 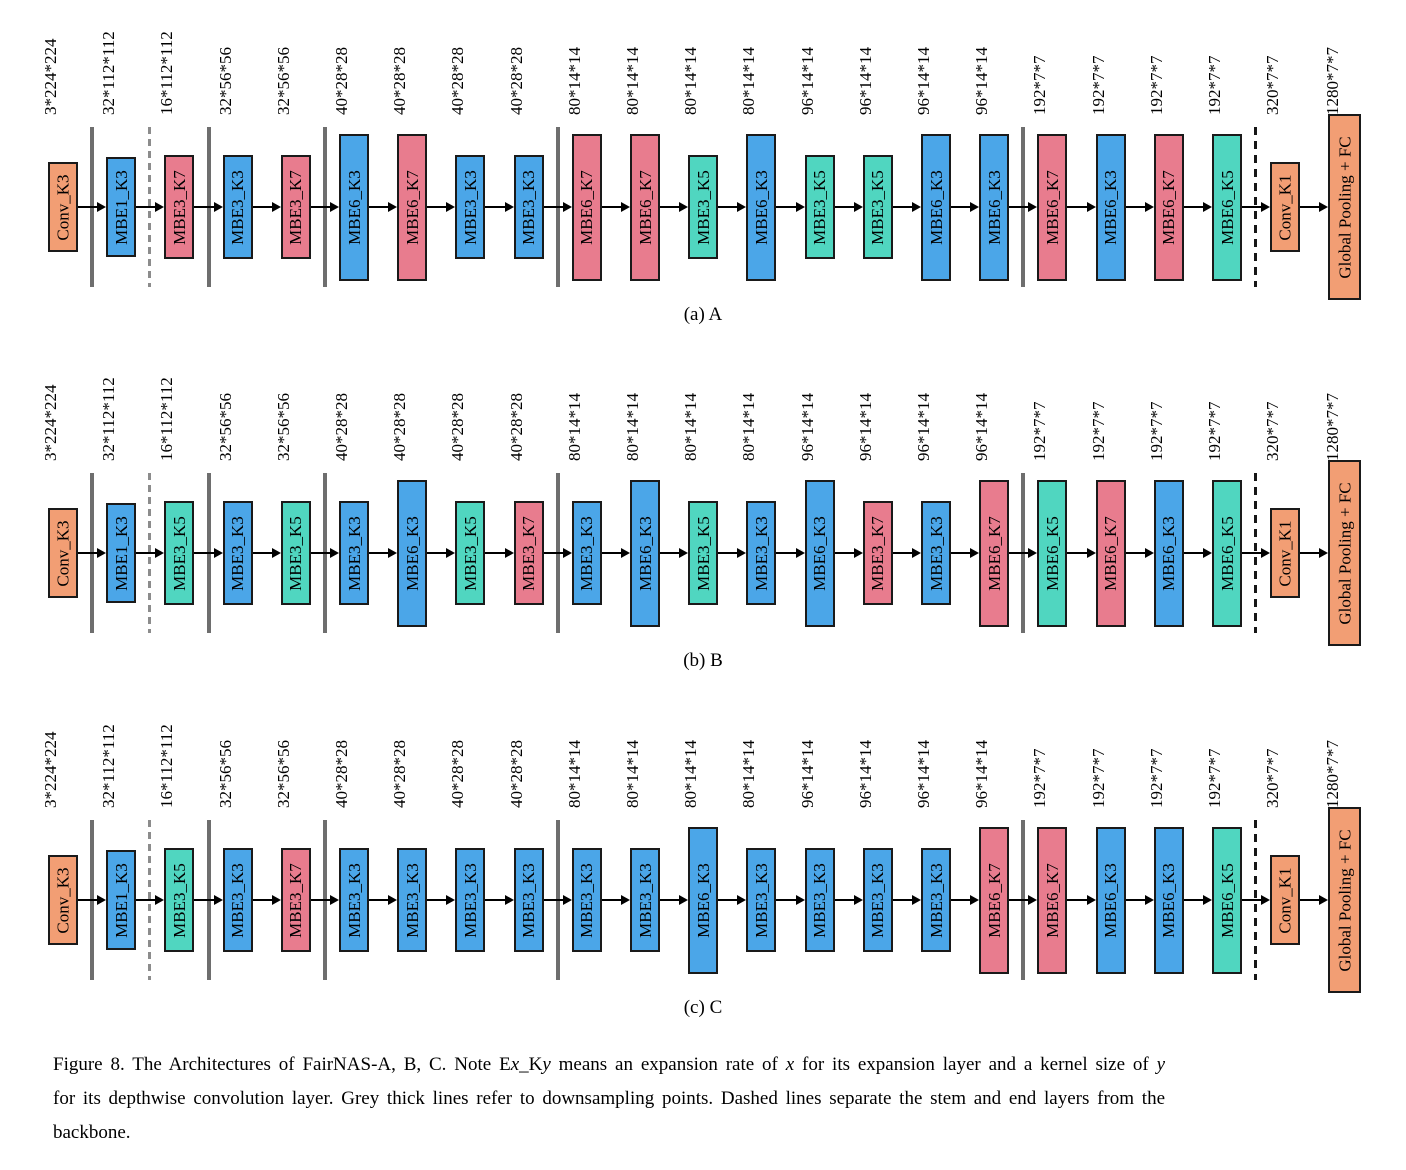 What do you see at coordinates (531, 1064) in the screenshot?
I see `caption-text: _K` at bounding box center [531, 1064].